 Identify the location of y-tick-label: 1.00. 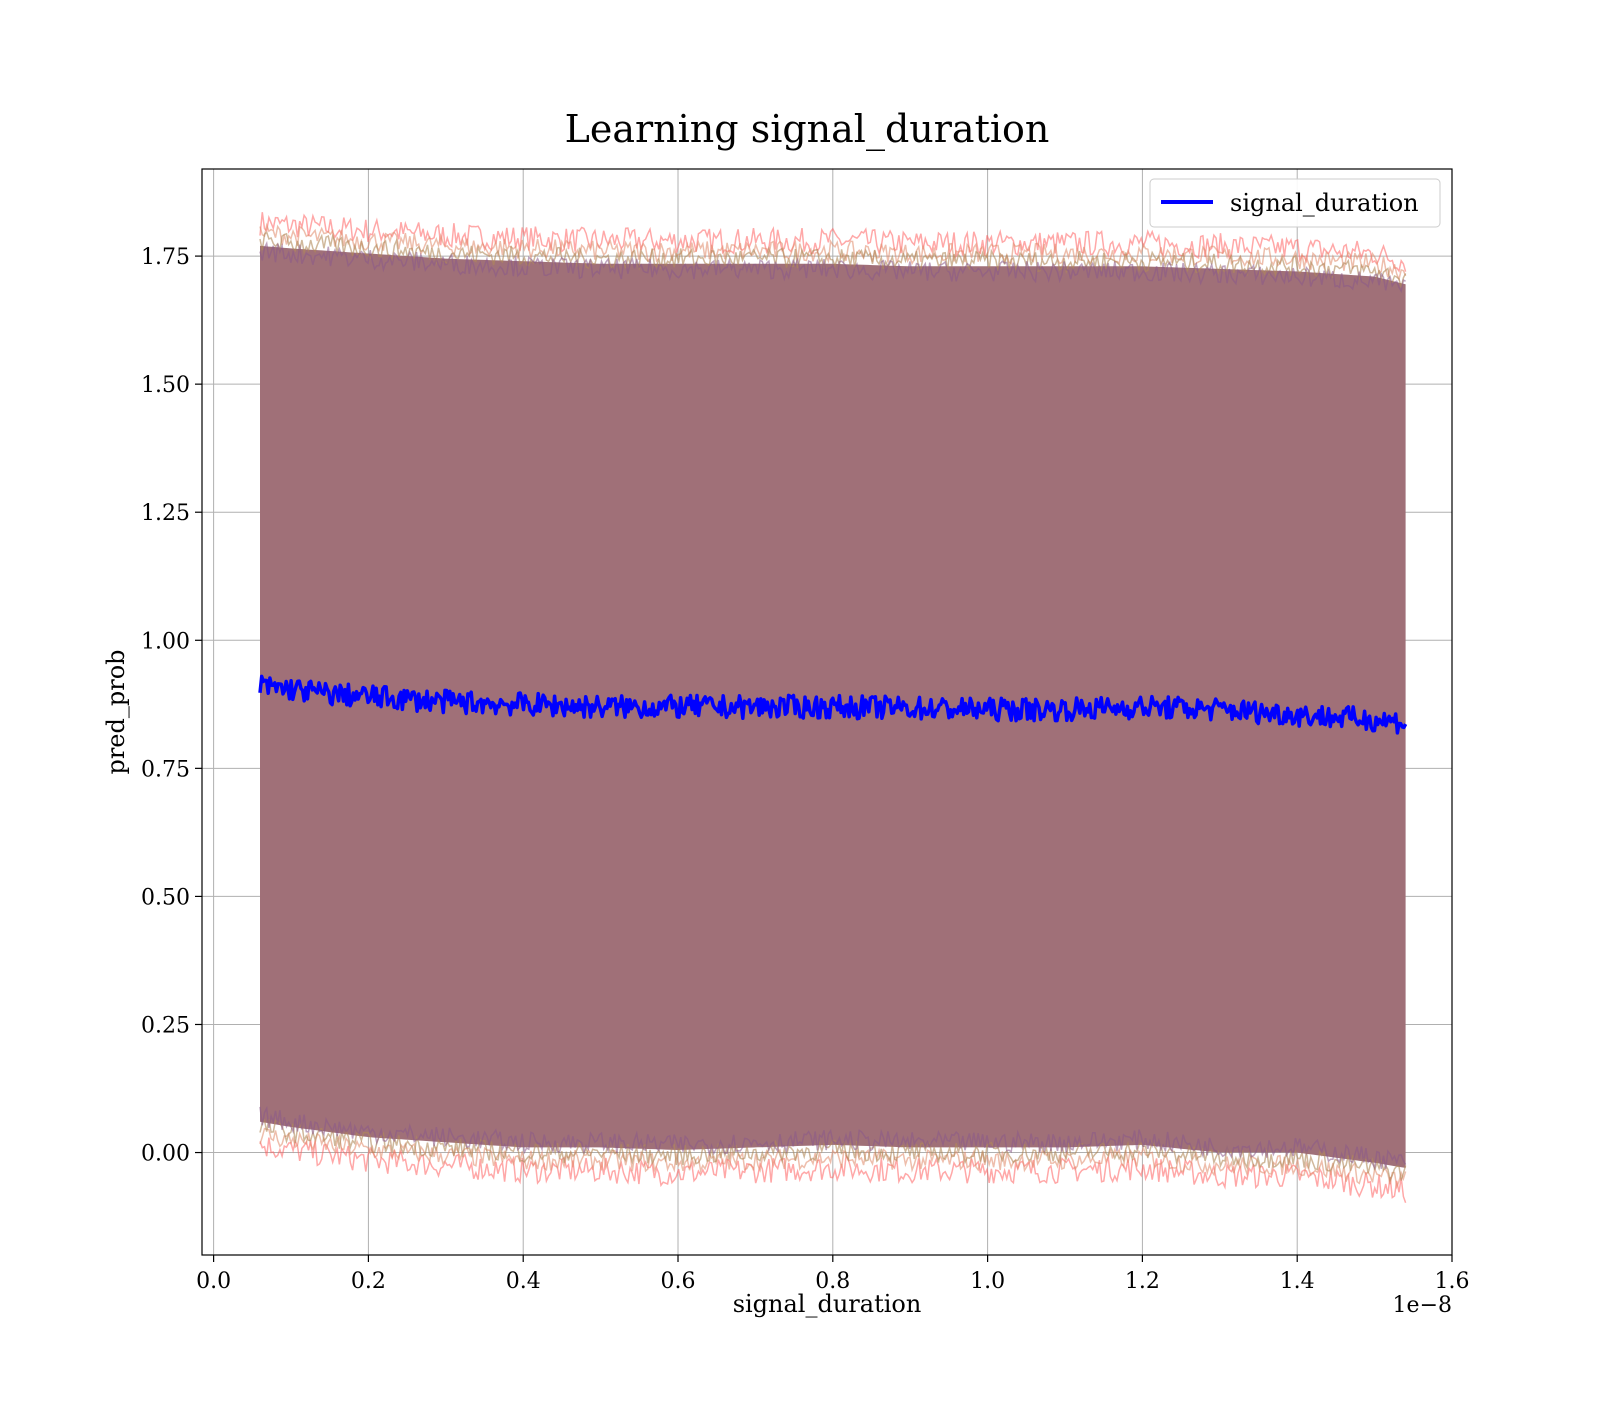
(165, 641).